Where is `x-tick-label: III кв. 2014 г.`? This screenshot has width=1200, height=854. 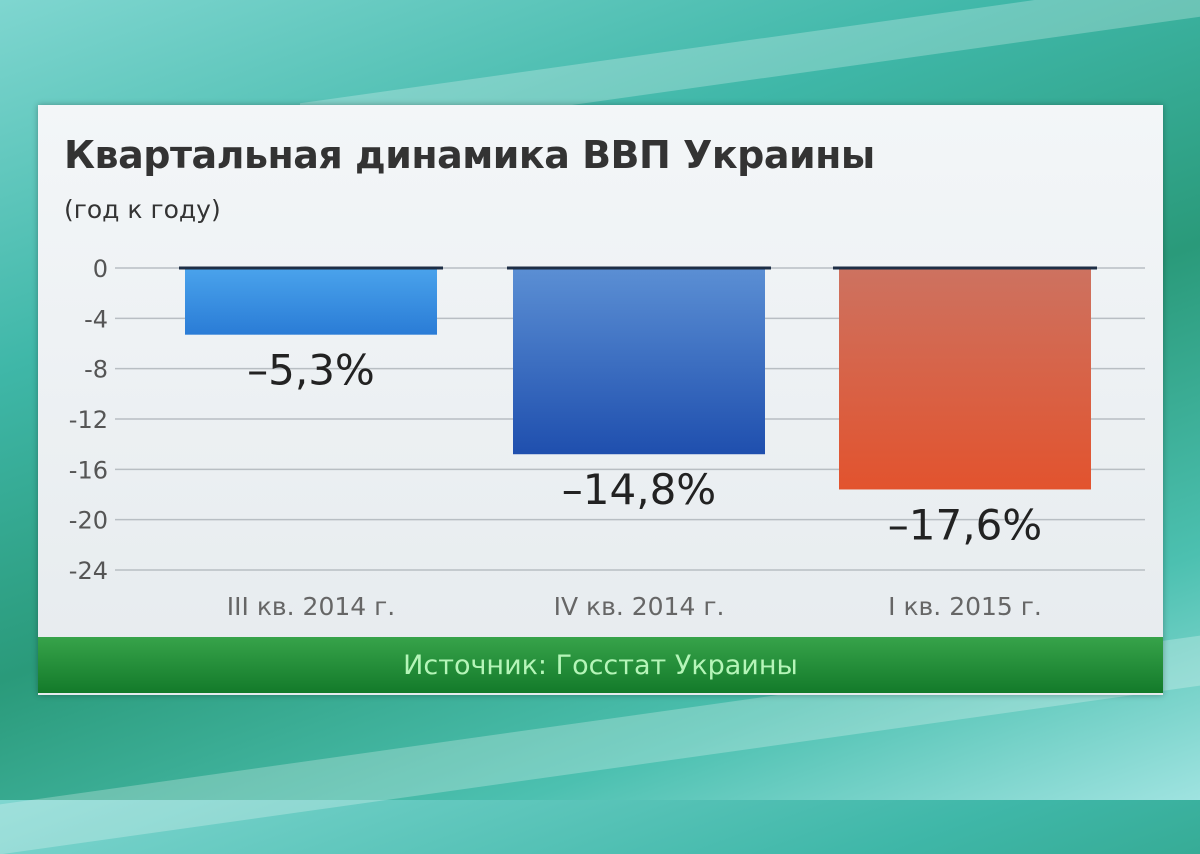
x-tick-label: III кв. 2014 г. is located at coordinates (311, 606).